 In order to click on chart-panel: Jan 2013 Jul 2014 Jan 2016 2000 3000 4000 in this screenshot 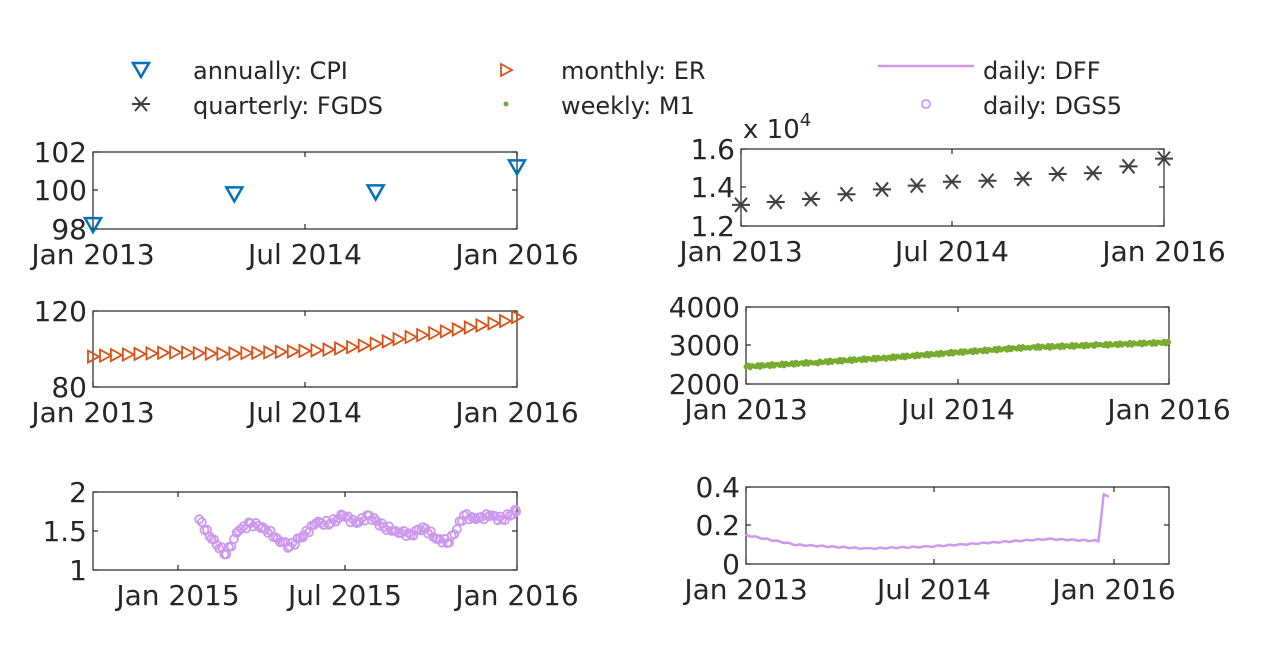, I will do `click(950, 358)`.